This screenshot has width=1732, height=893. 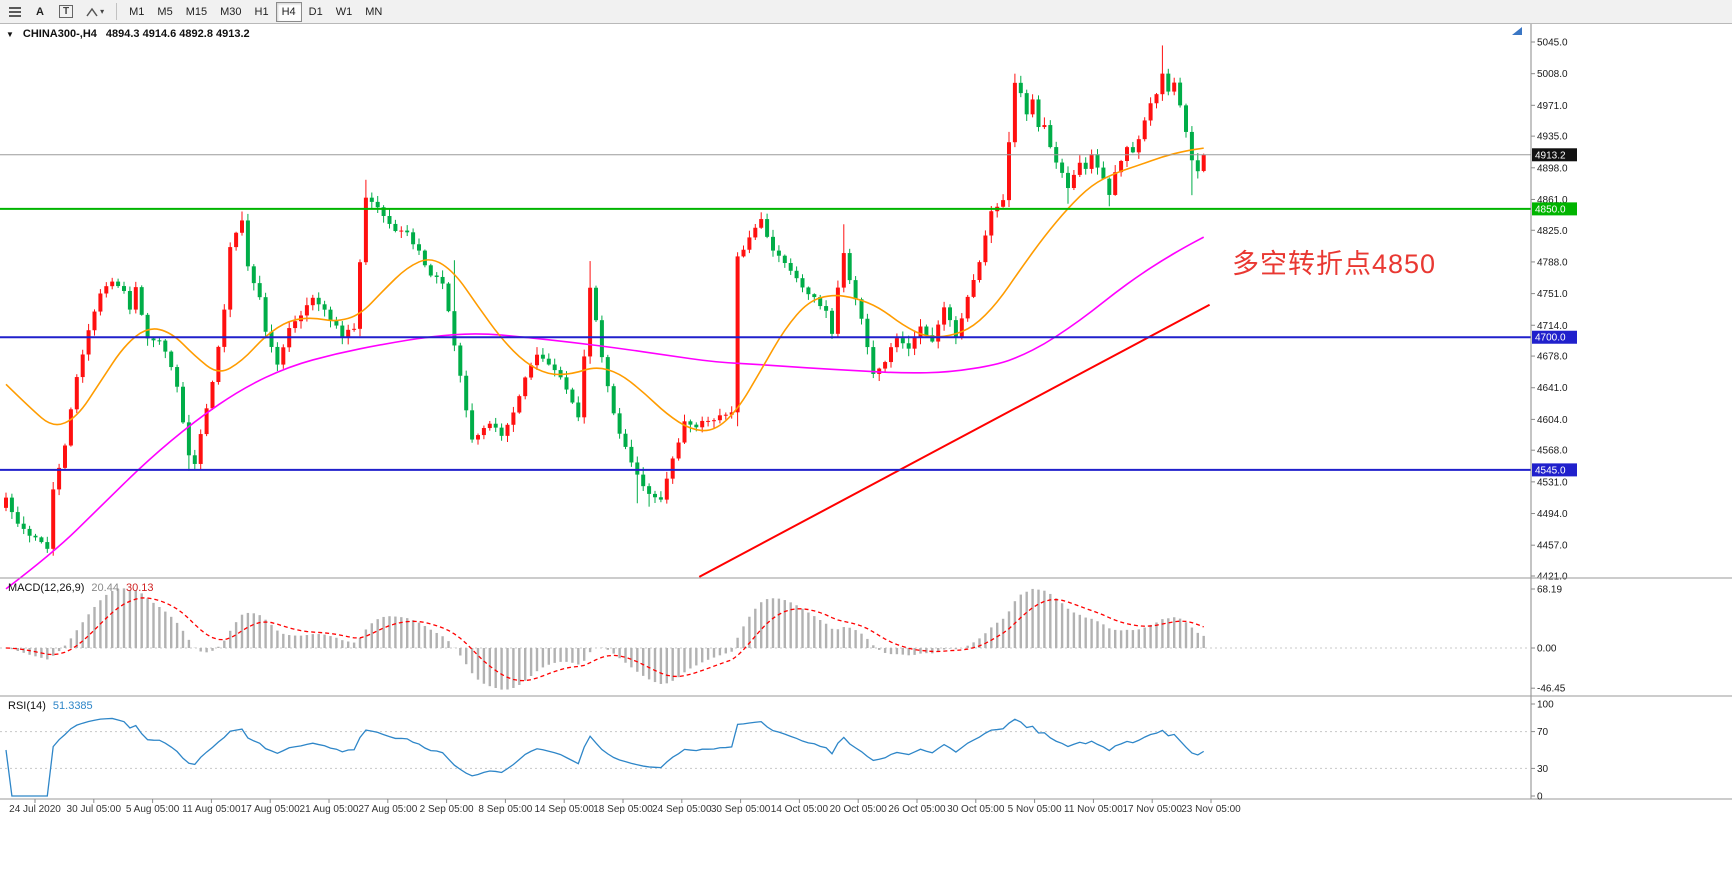 What do you see at coordinates (1211, 809) in the screenshot?
I see `svg-text: 23 Nov 05:00` at bounding box center [1211, 809].